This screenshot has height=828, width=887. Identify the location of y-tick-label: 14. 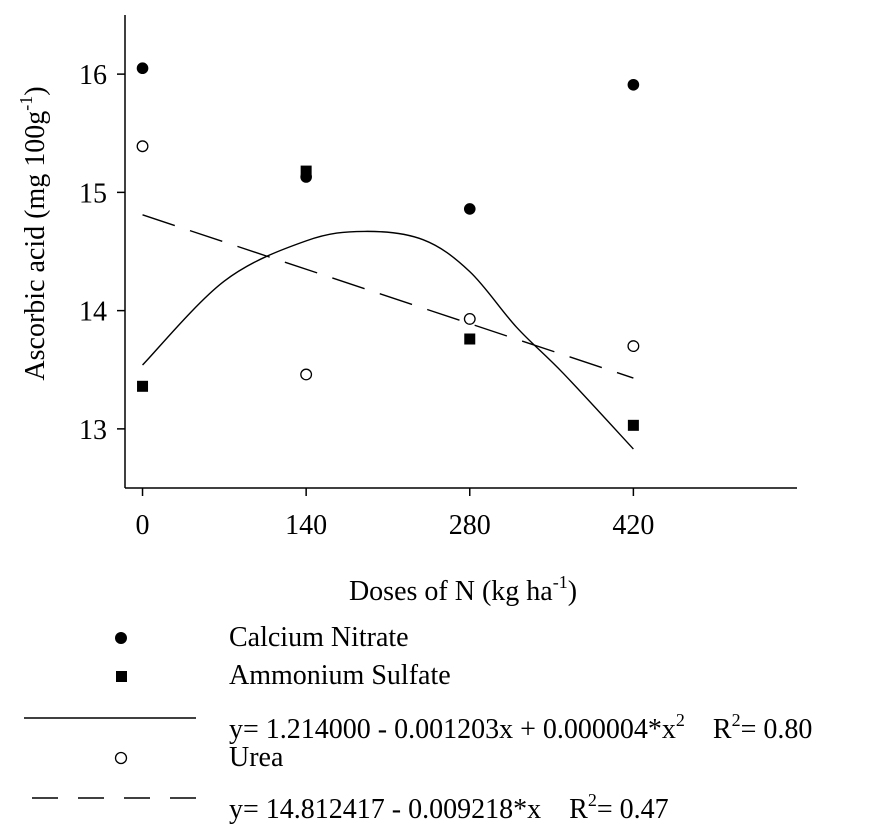
(93, 312).